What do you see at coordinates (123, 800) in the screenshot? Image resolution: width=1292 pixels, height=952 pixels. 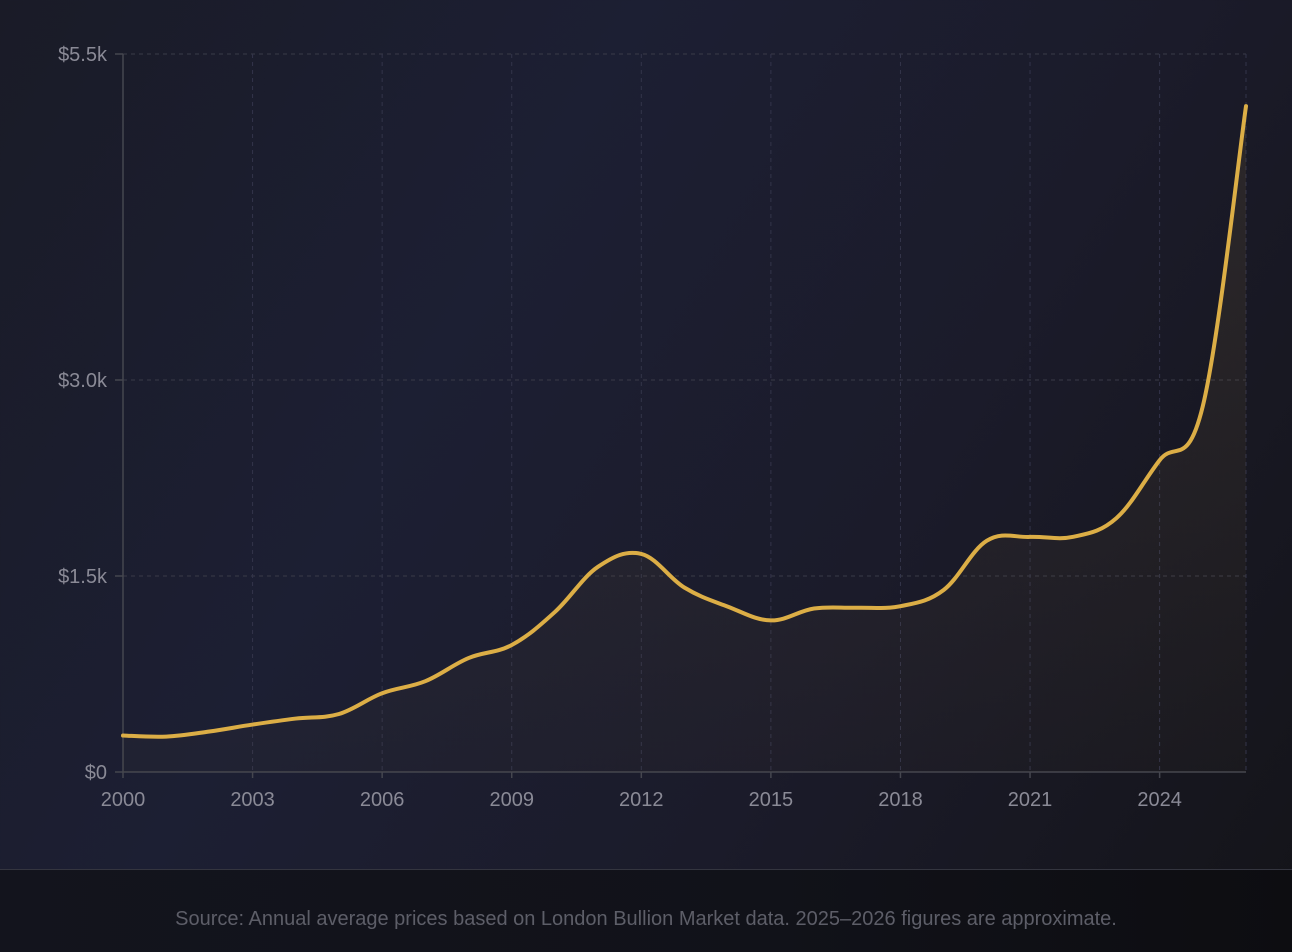 I see `x-tick-label: 2000` at bounding box center [123, 800].